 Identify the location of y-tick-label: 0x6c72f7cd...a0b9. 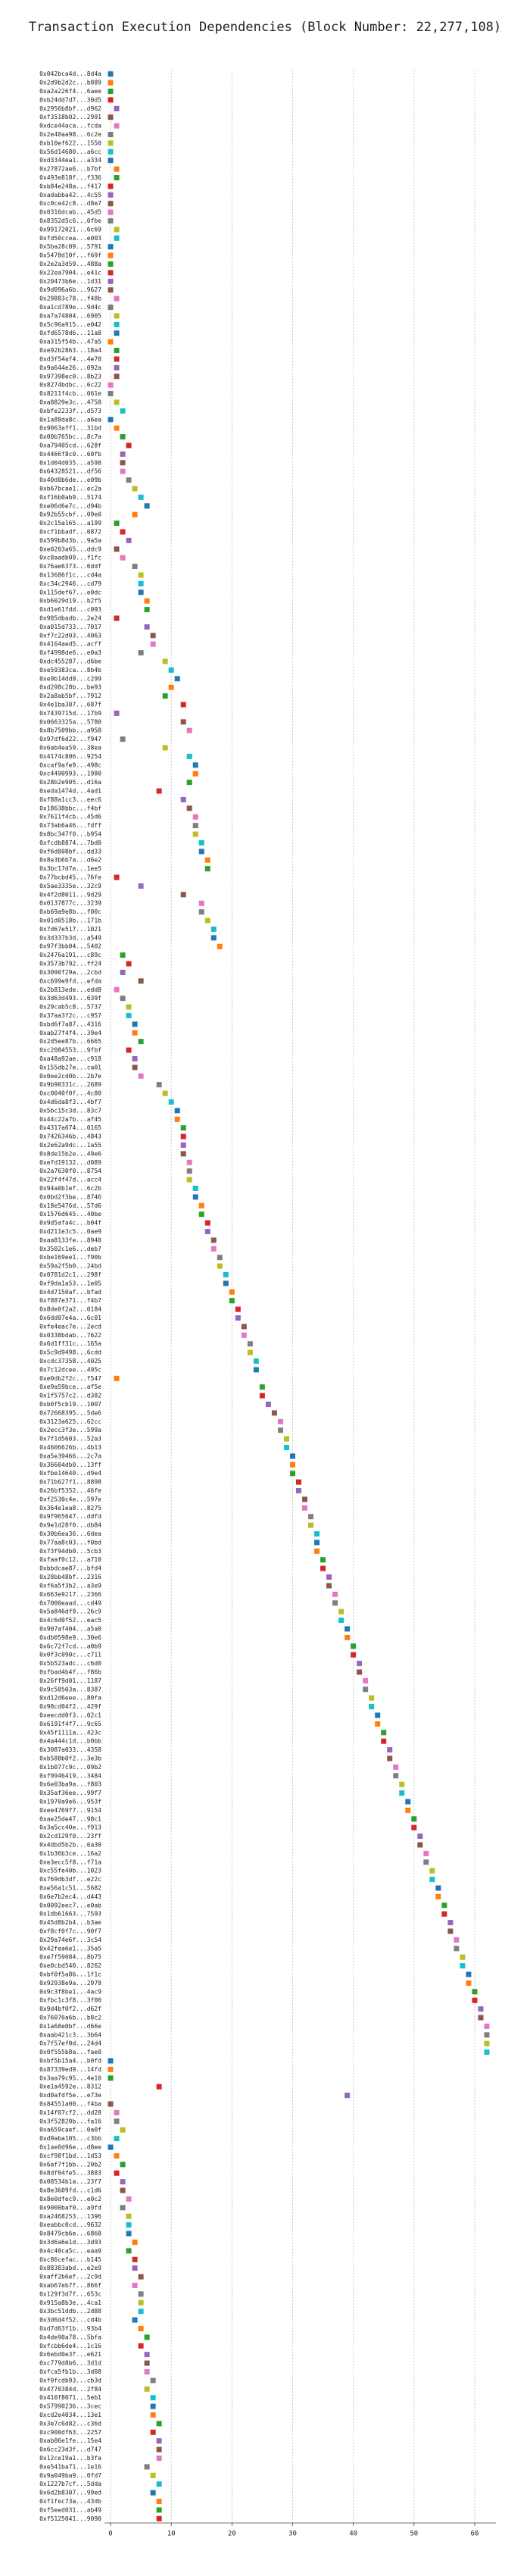
(70, 1646).